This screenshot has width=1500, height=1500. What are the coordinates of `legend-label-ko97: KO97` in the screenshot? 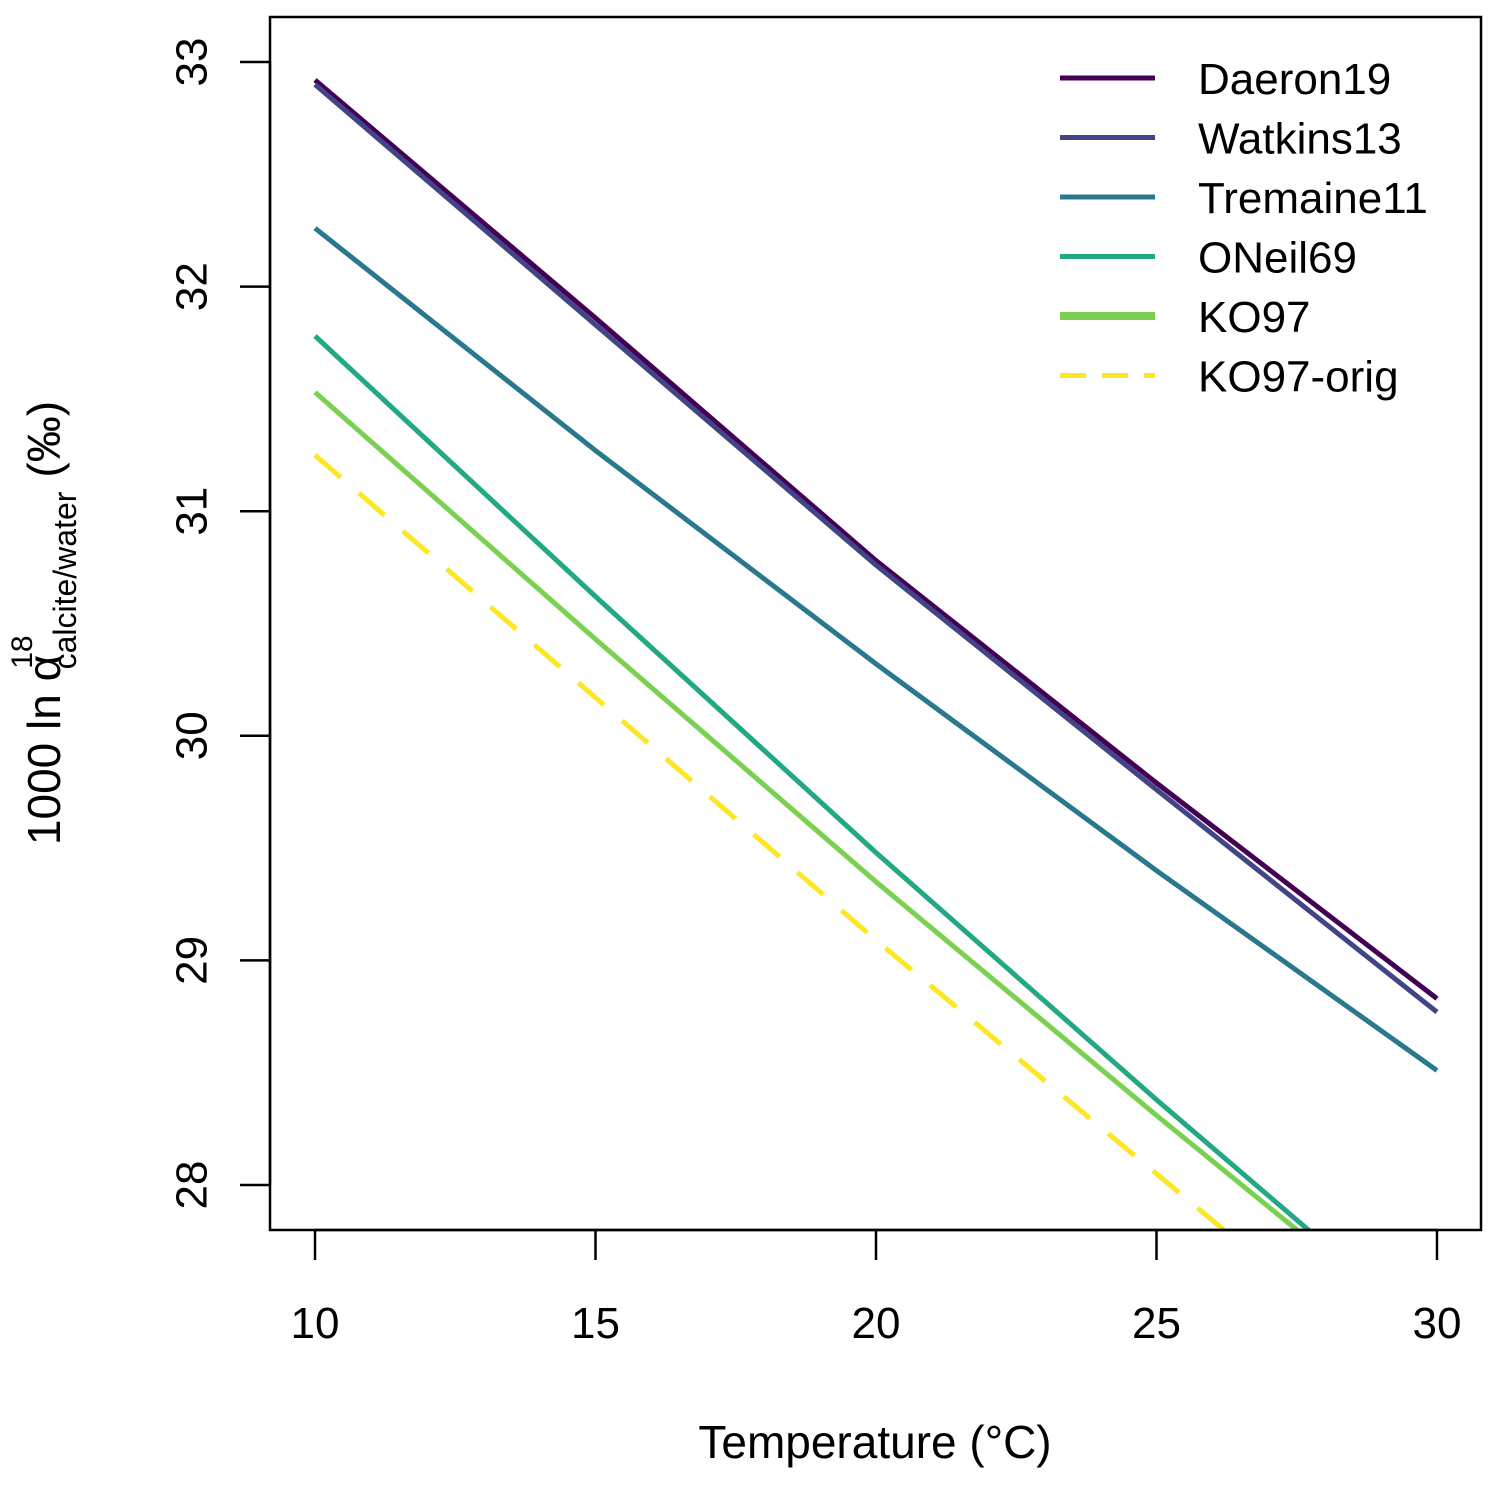 It's located at (1254, 317).